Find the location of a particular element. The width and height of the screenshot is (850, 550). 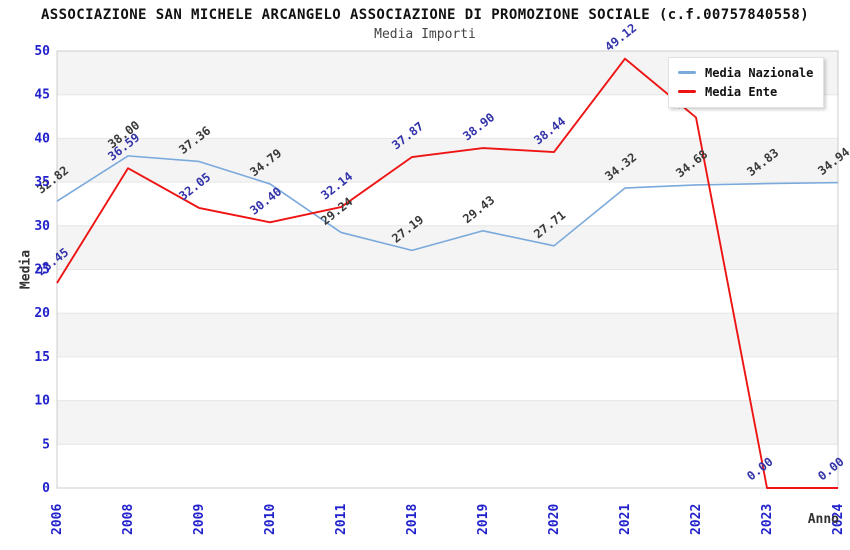

x-tick-label: 2009 is located at coordinates (199, 519).